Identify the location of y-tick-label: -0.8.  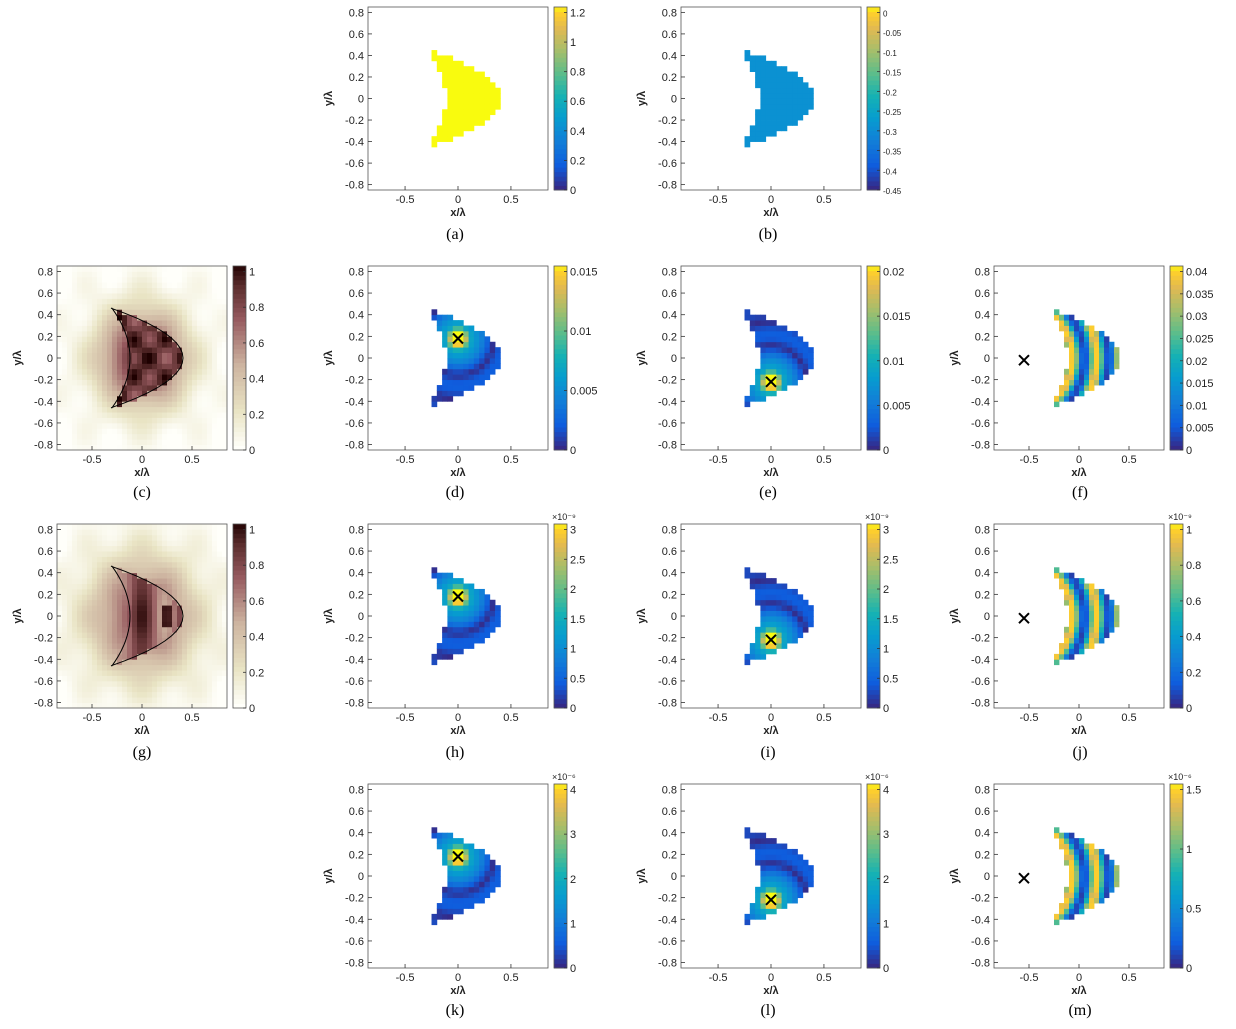
(354, 704).